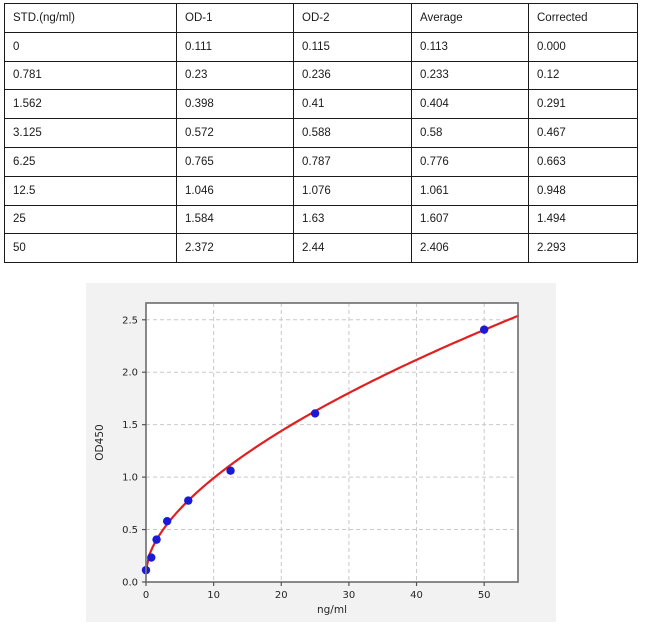 This screenshot has width=648, height=628. What do you see at coordinates (100, 442) in the screenshot?
I see `y-axis-label: OD450` at bounding box center [100, 442].